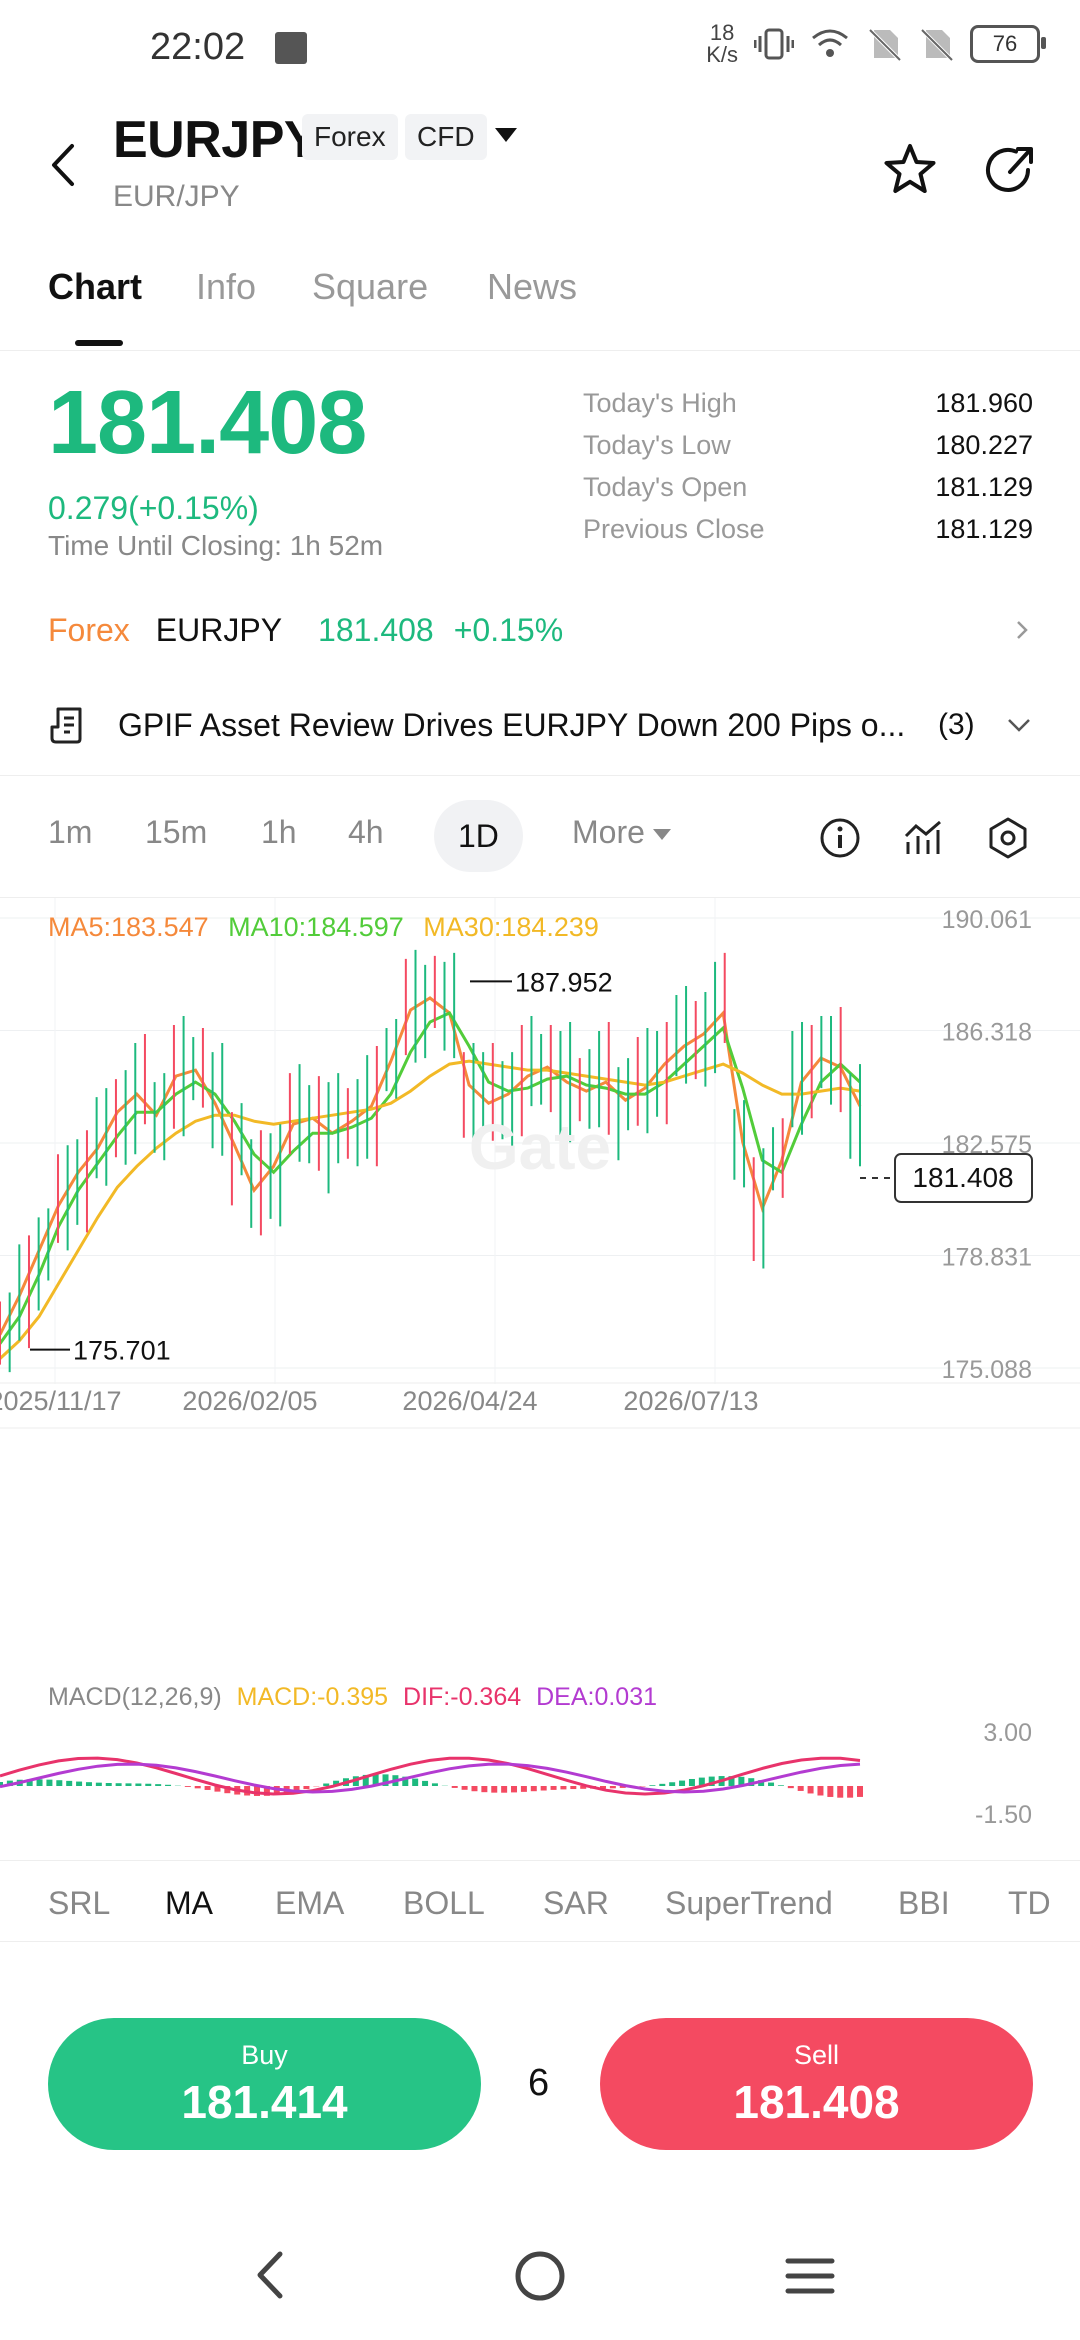  I want to click on tab-bar: Chart Info Square News, so click(540, 305).